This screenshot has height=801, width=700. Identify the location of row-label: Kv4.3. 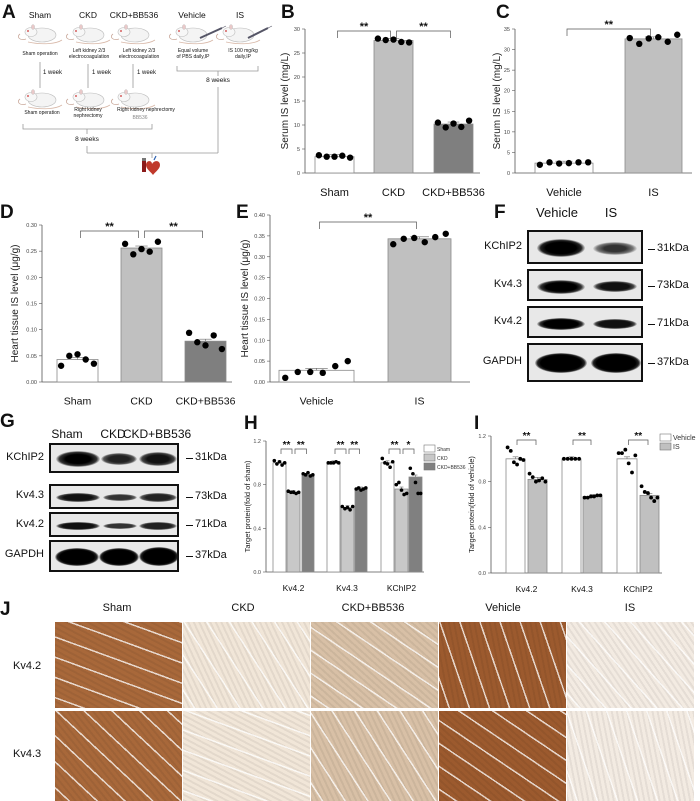
(27, 754).